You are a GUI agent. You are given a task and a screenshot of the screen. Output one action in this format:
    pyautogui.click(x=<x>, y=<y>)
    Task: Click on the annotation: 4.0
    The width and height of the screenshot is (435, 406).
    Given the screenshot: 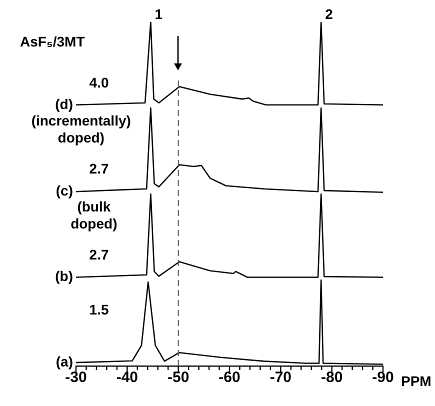 What is the action you would take?
    pyautogui.click(x=99, y=82)
    